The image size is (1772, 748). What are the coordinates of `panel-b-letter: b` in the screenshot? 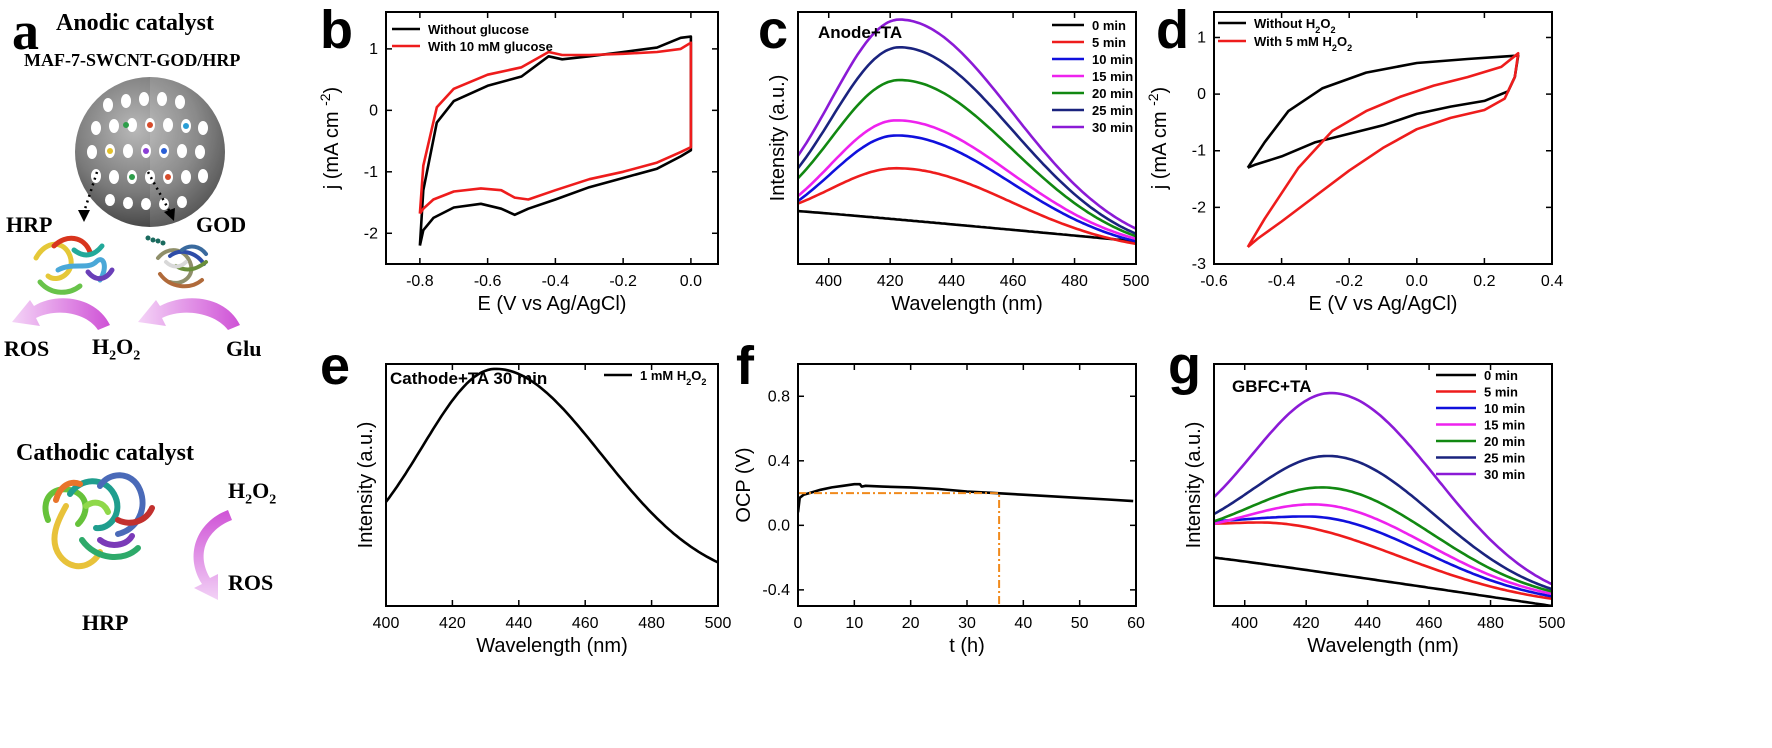 It's located at (336, 30).